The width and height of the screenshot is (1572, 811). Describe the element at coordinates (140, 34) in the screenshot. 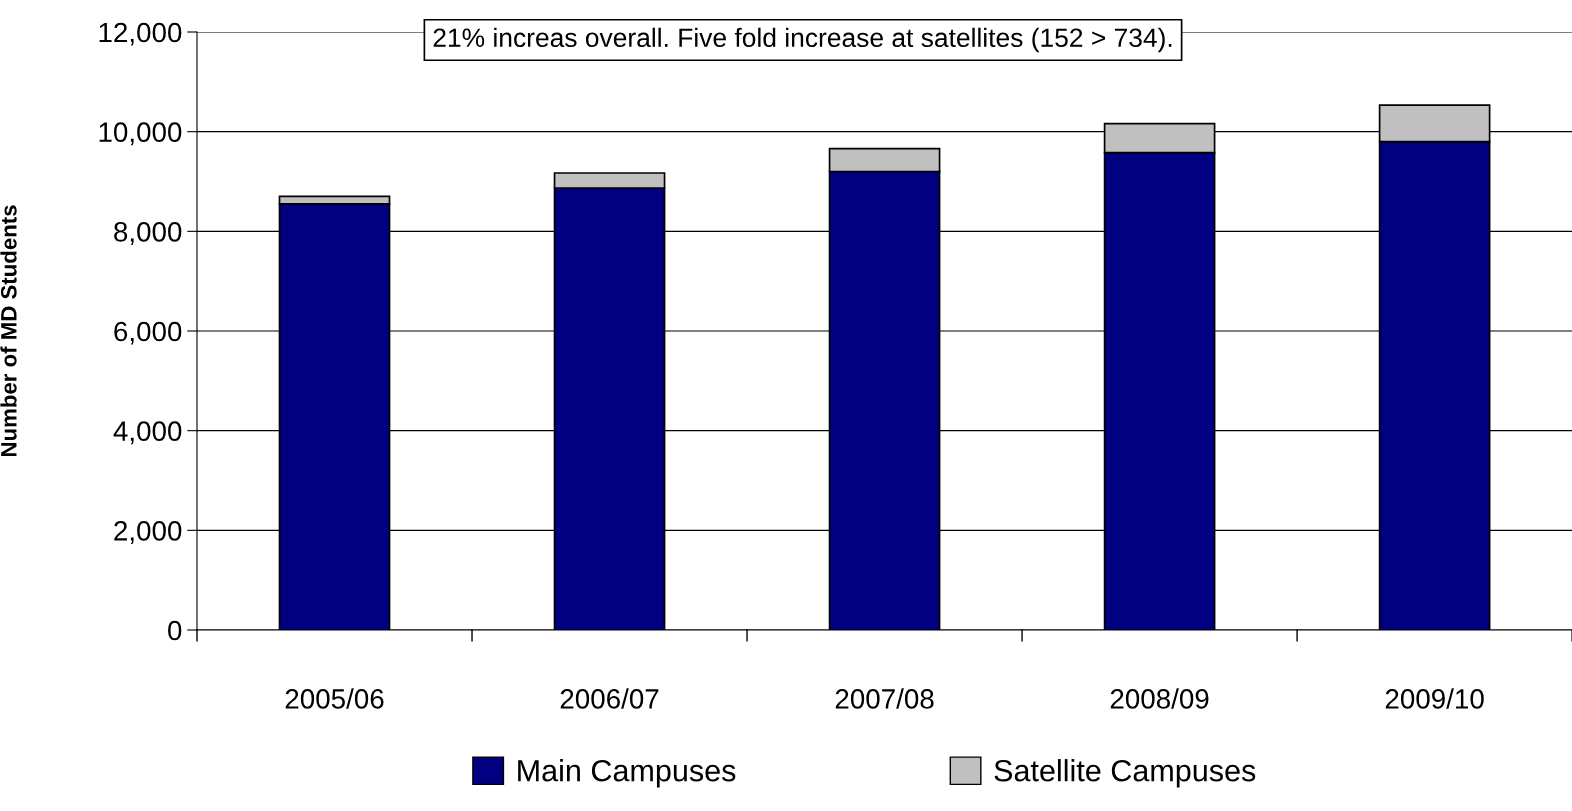

I see `y-tick-label: 12,000` at that location.